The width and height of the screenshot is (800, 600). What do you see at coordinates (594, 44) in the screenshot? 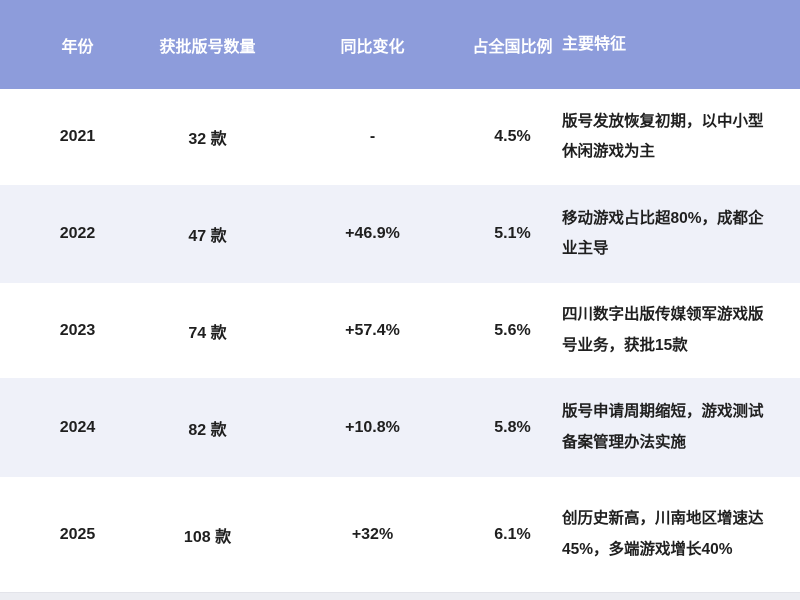
I see `column-header-features: 主要特征` at bounding box center [594, 44].